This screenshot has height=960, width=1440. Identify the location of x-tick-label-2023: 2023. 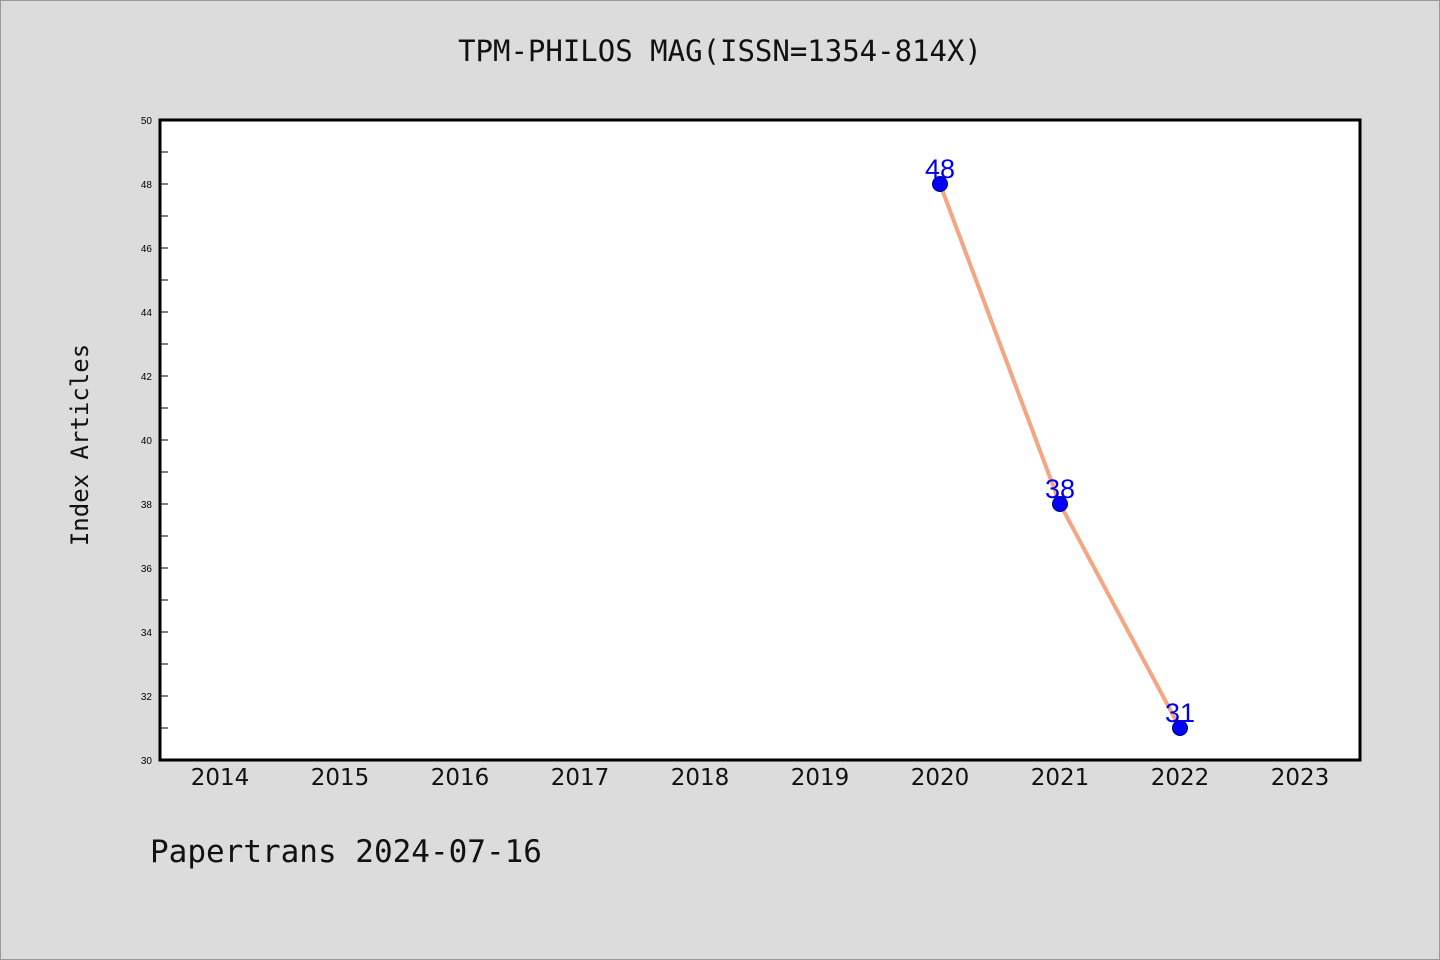
(1300, 778).